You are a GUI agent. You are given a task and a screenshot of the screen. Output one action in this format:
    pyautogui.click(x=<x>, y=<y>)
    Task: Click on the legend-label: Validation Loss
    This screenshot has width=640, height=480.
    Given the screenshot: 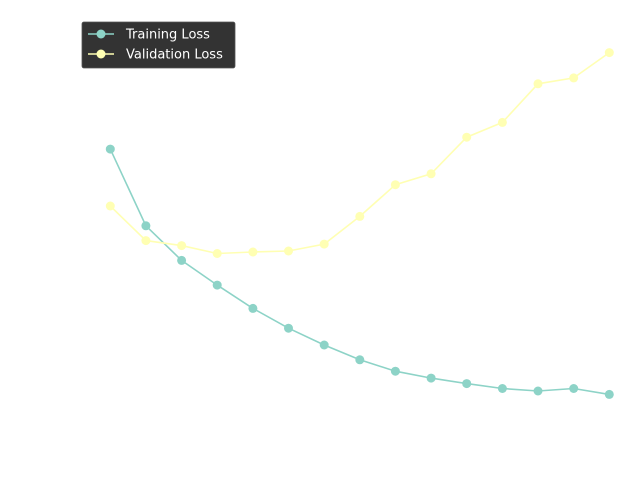 What is the action you would take?
    pyautogui.click(x=174, y=55)
    